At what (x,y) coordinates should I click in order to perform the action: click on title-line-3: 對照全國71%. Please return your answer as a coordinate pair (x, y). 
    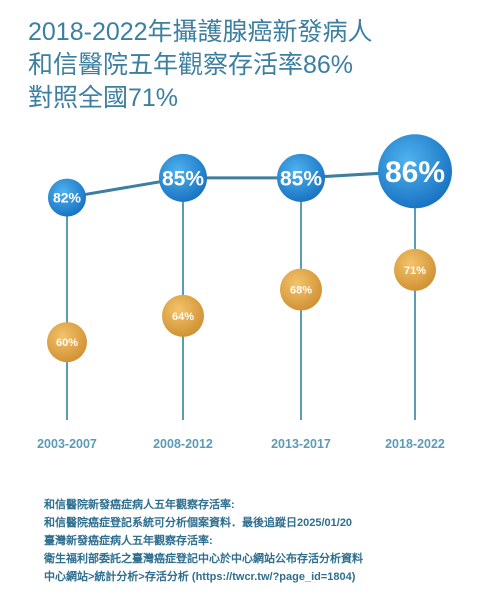
    Looking at the image, I should click on (103, 98).